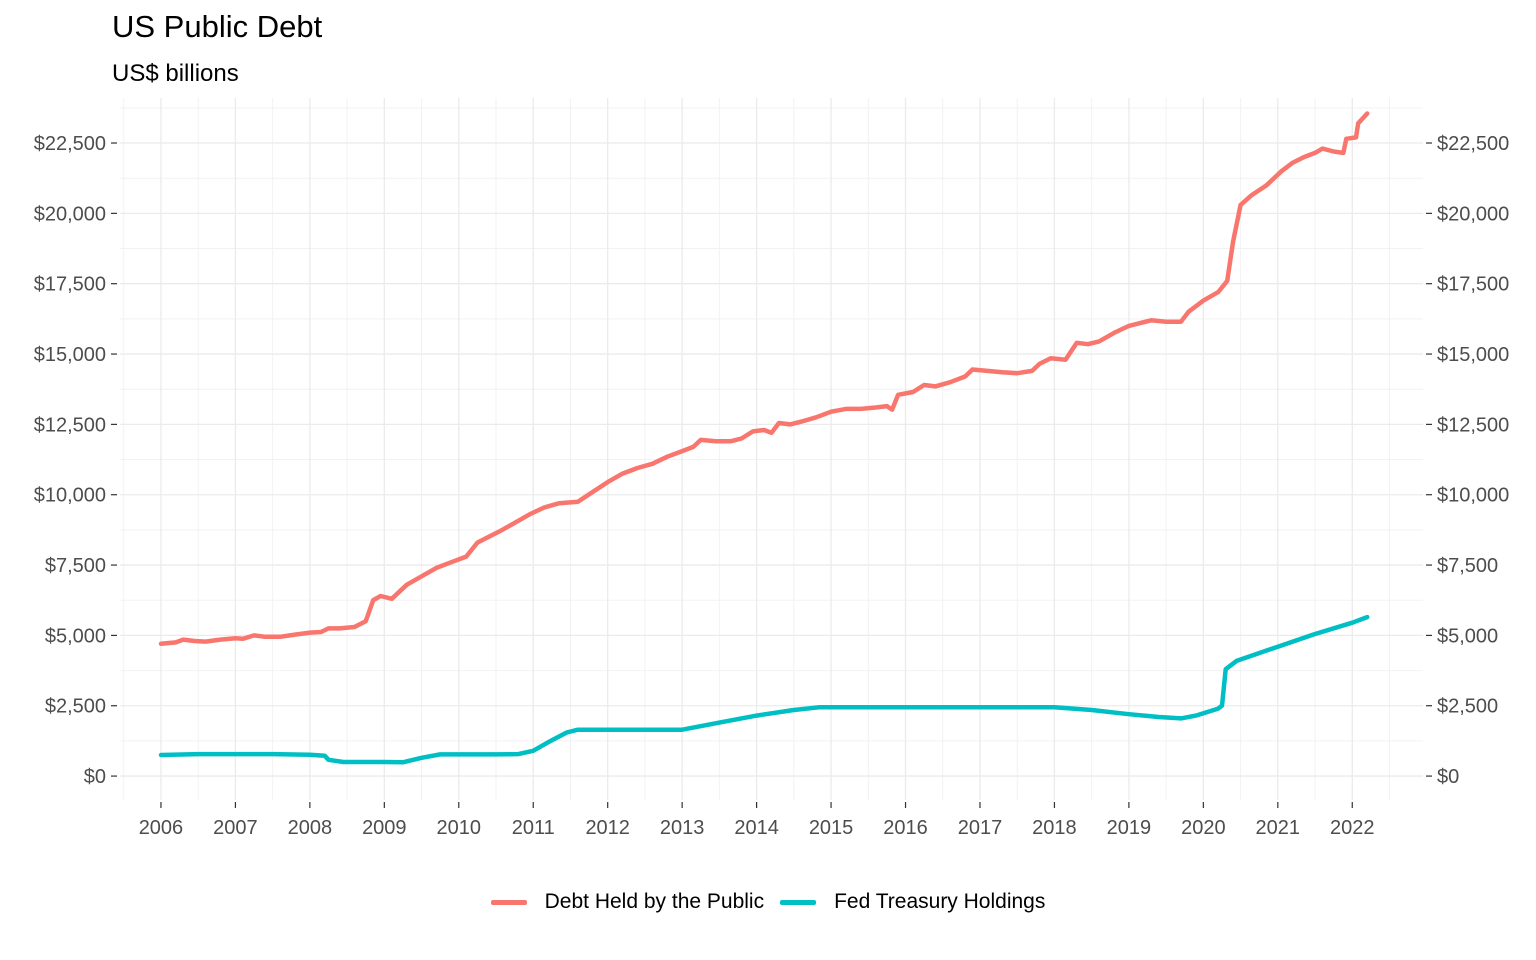  I want to click on legend-label-debt-held-by-public: Debt Held by the Public, so click(654, 901).